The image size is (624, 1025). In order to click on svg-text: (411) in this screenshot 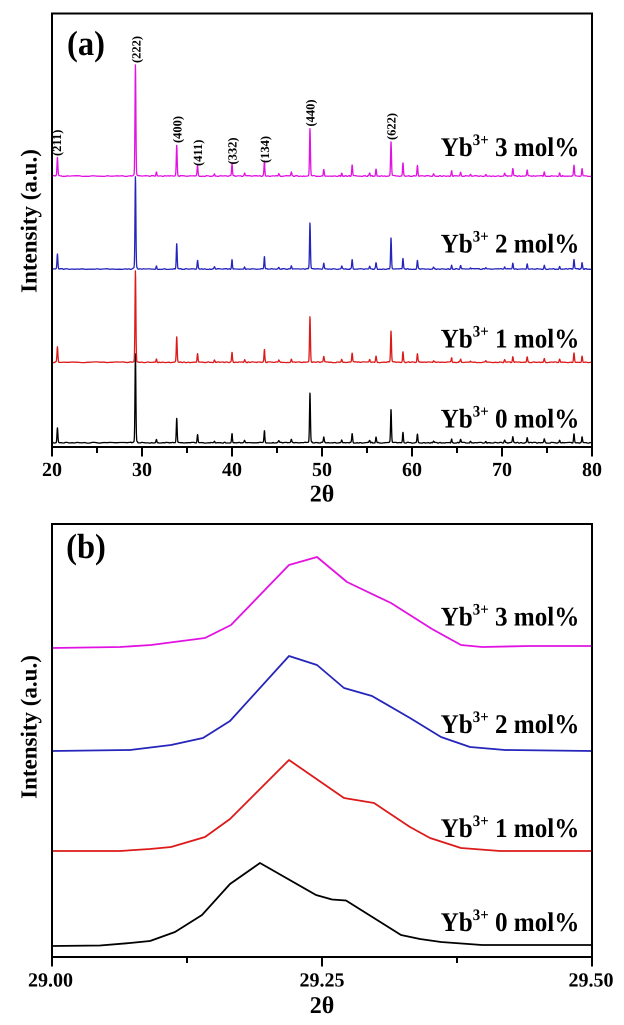, I will do `click(198, 153)`.